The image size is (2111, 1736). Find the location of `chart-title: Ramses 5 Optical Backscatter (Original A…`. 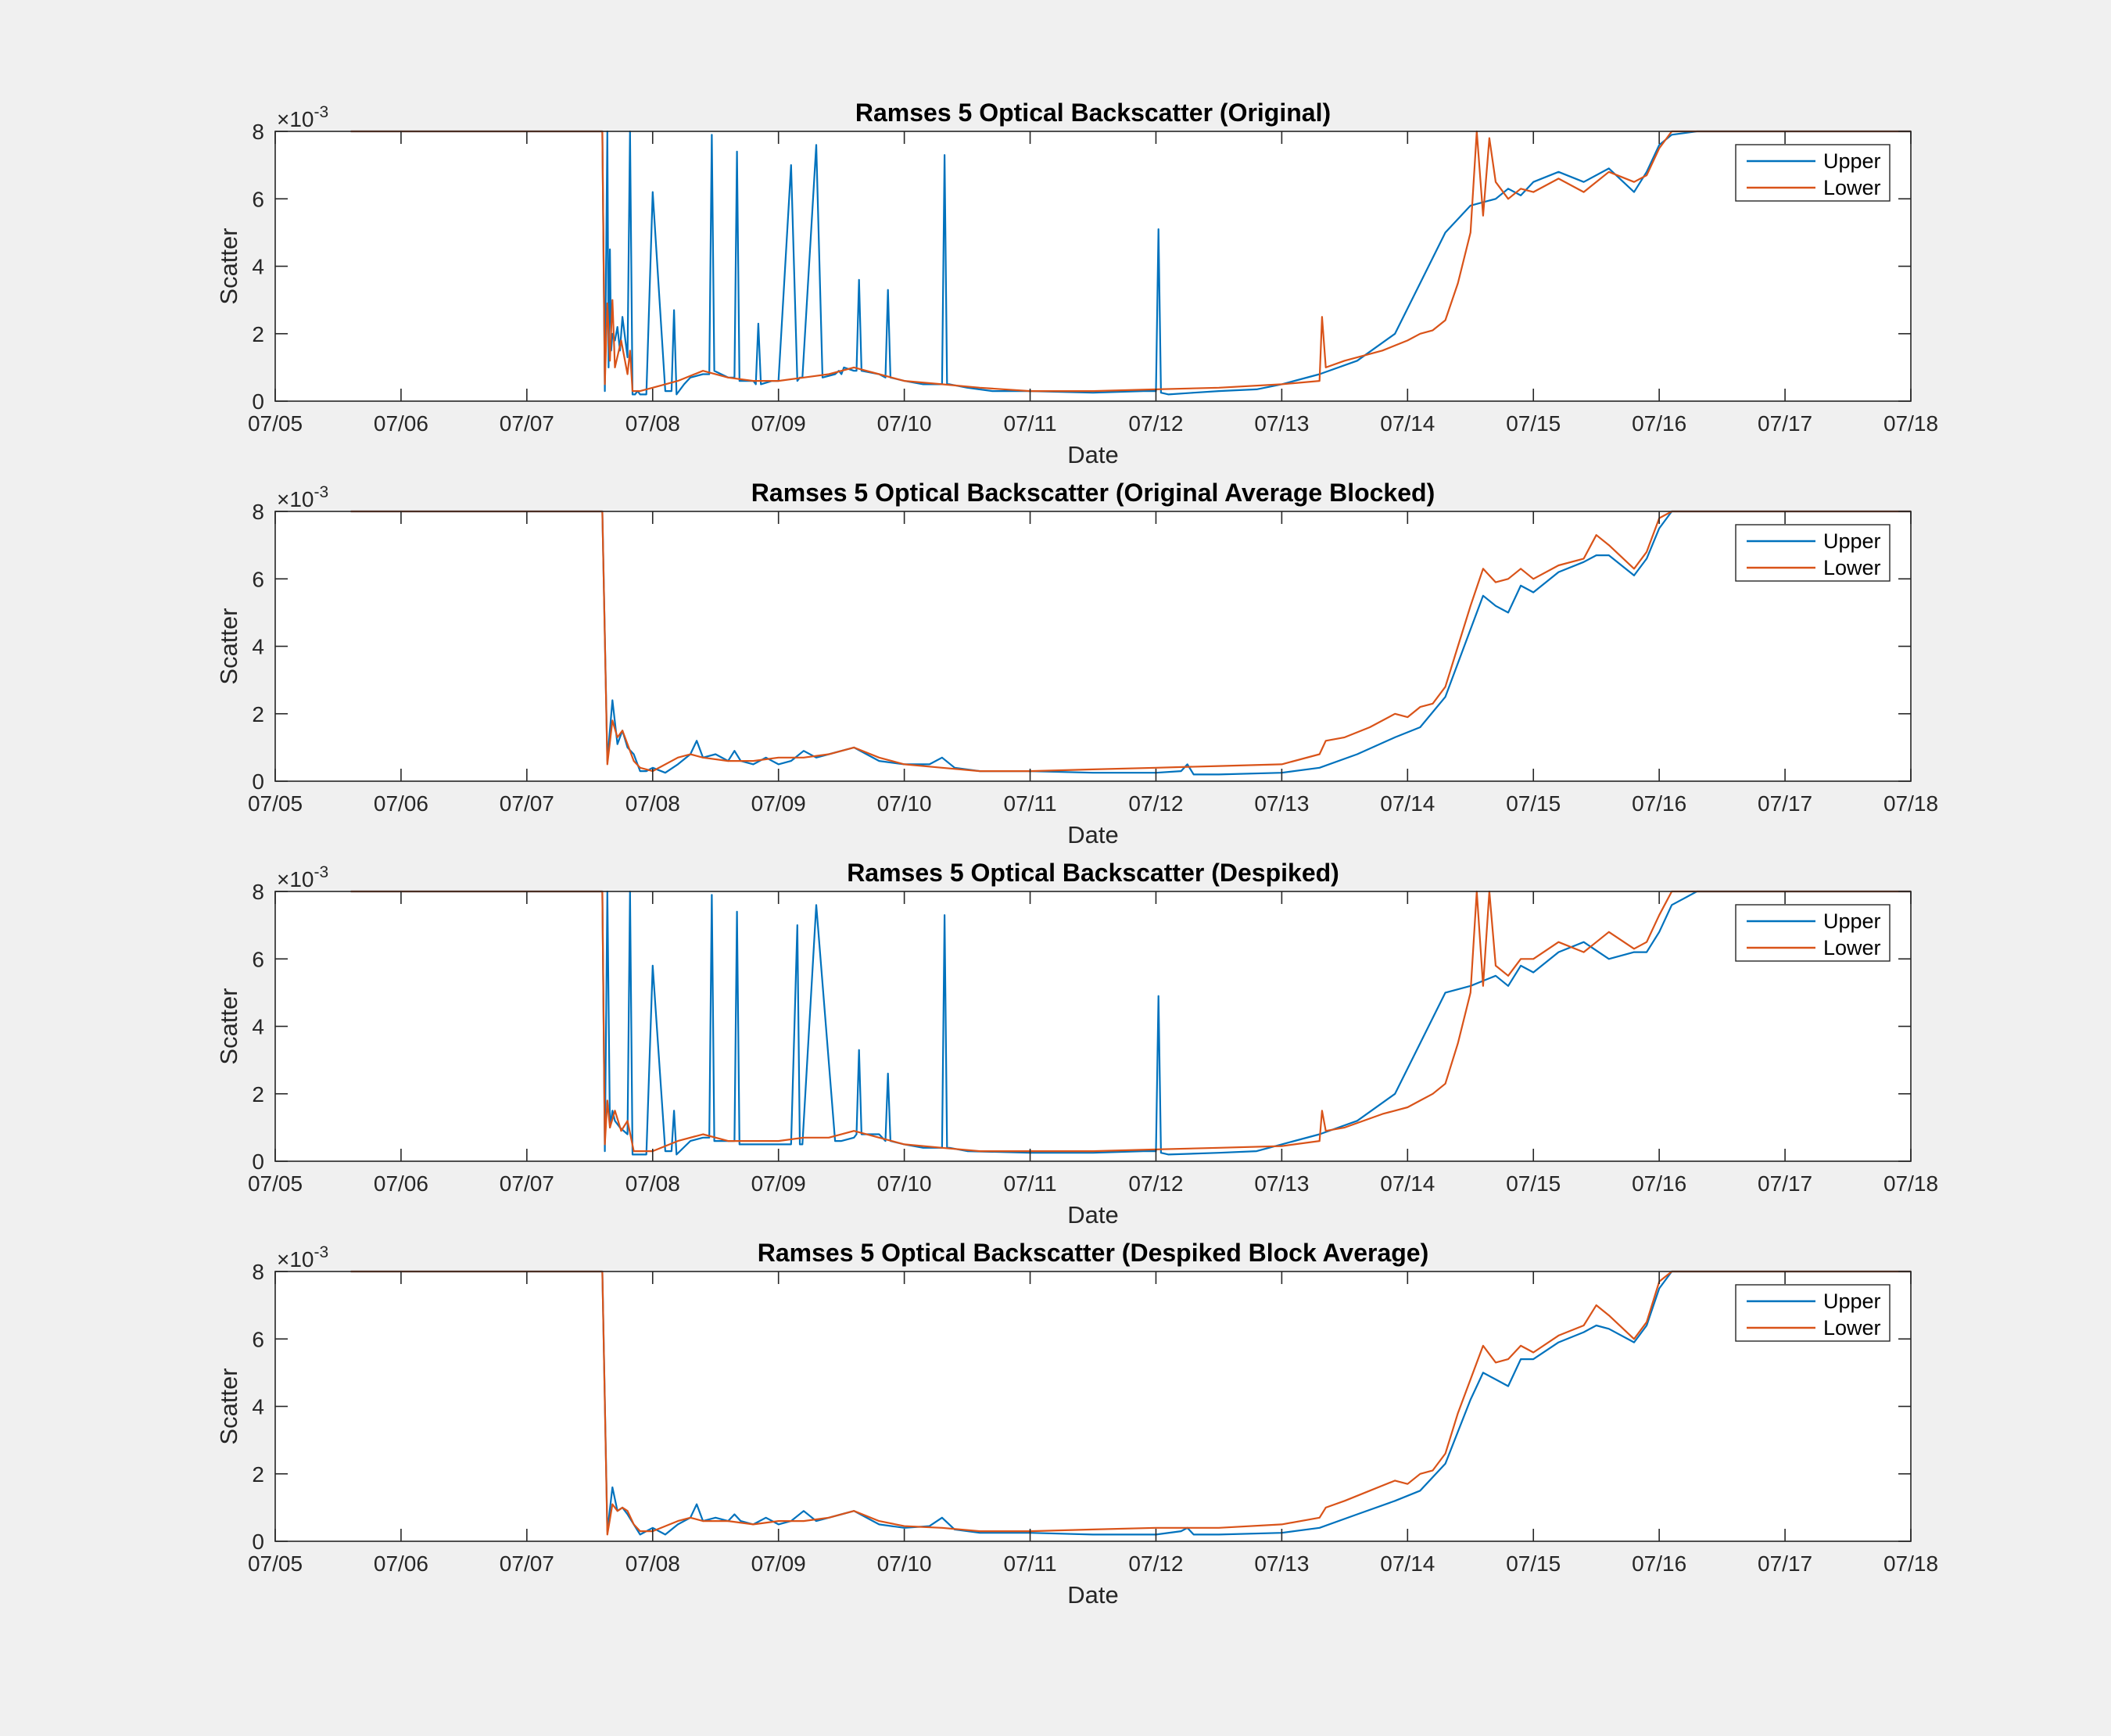

chart-title: Ramses 5 Optical Backscatter (Original A… is located at coordinates (1093, 493).